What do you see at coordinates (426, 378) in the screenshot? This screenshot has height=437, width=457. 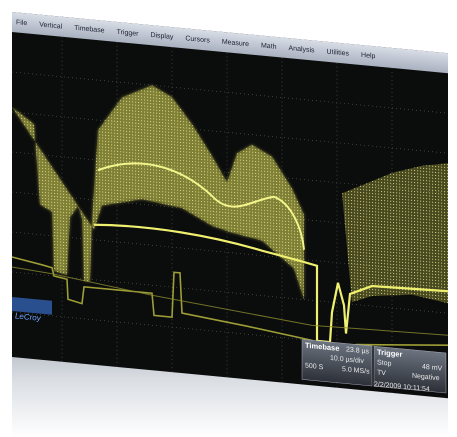 I see `trigger-slope: Negative` at bounding box center [426, 378].